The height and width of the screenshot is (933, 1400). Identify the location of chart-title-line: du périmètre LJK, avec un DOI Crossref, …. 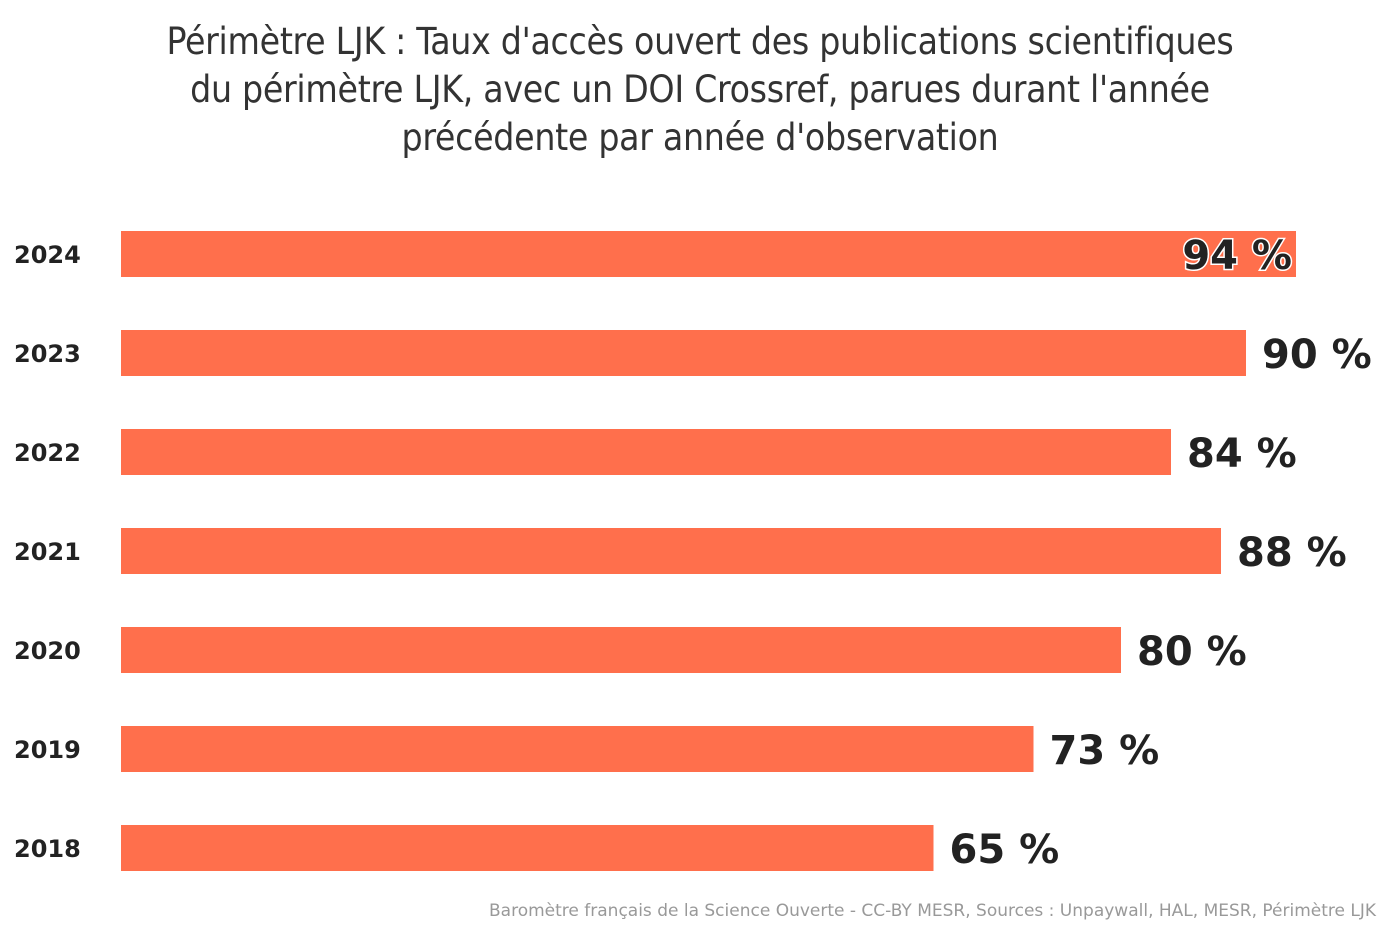
(700, 89).